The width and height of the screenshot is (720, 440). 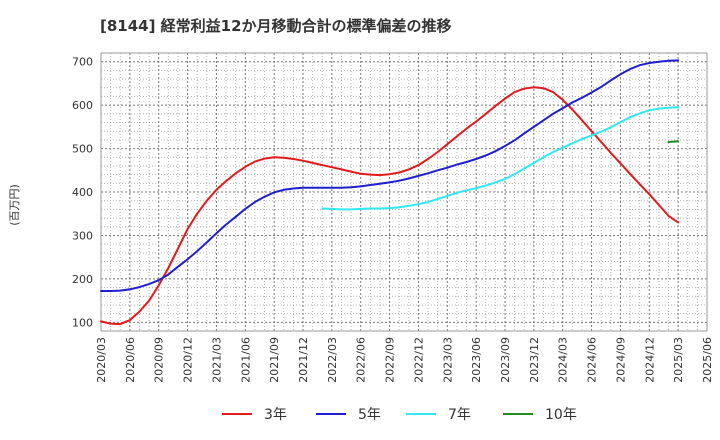 I want to click on x-tick-label: 2020/06, so click(x=130, y=360).